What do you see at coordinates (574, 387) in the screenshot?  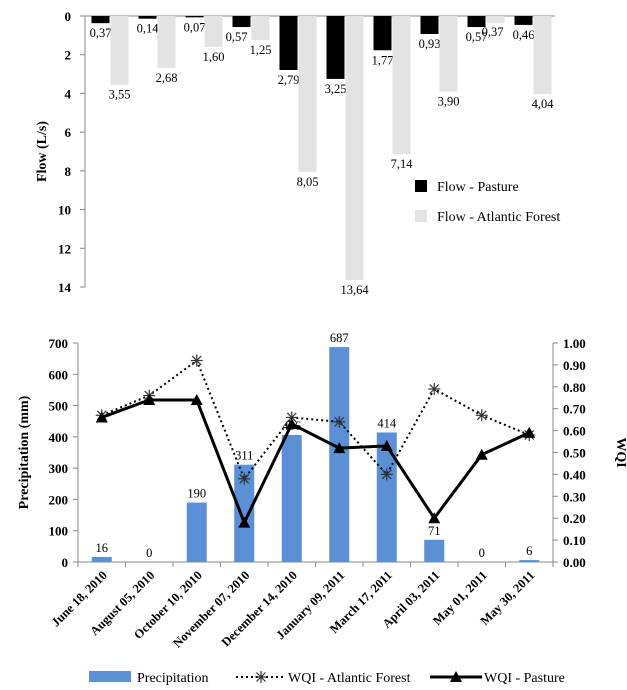 I see `wqi-y-tick-label: 0.80` at bounding box center [574, 387].